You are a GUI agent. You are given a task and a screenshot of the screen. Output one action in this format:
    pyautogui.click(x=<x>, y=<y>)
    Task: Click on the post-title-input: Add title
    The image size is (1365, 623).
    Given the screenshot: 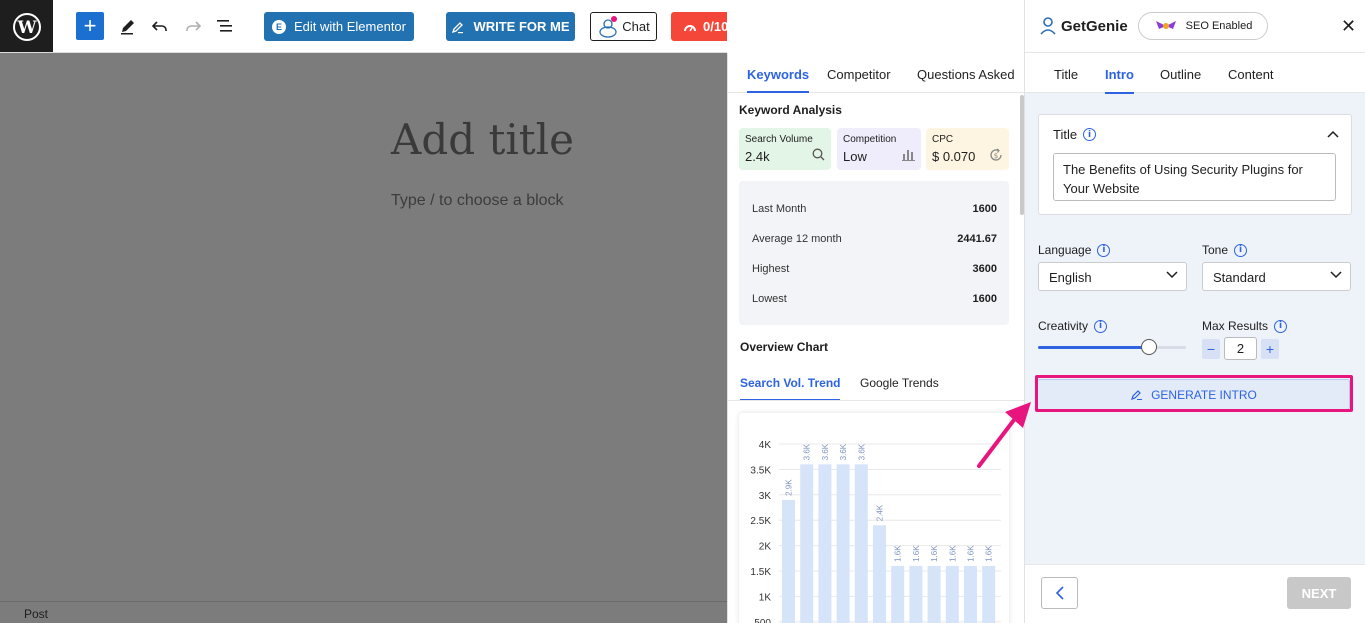 What is the action you would take?
    pyautogui.click(x=482, y=139)
    